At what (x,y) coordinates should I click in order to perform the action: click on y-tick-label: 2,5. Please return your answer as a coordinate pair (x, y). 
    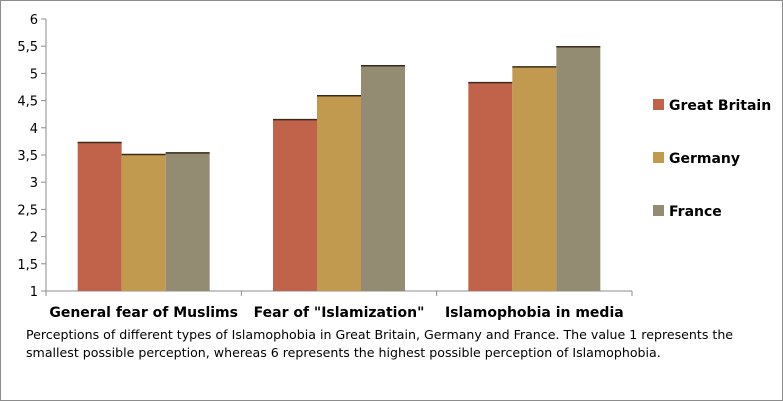
    Looking at the image, I should click on (27, 210).